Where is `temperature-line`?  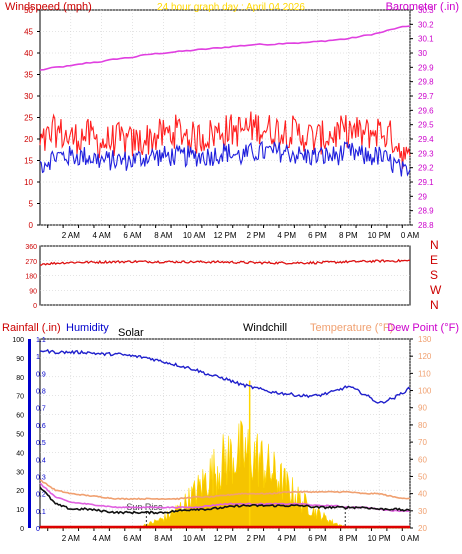 temperature-line is located at coordinates (225, 490).